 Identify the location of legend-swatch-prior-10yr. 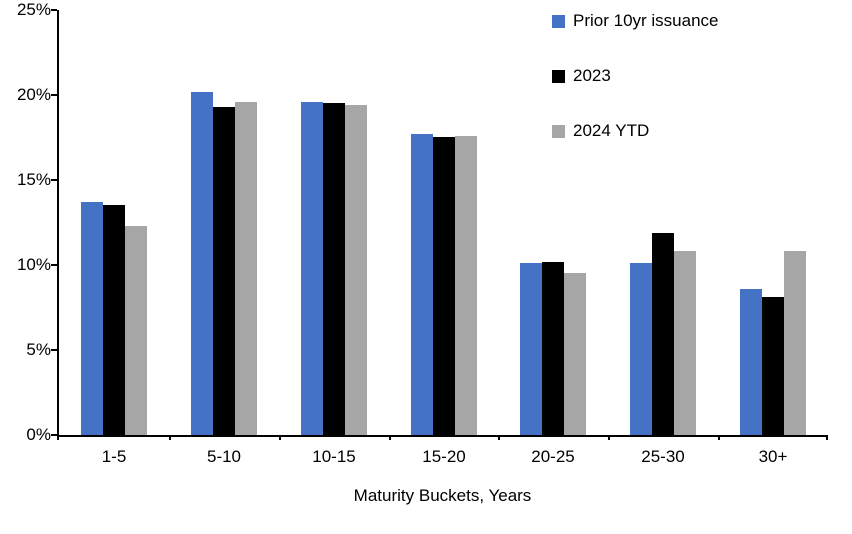
(558, 21).